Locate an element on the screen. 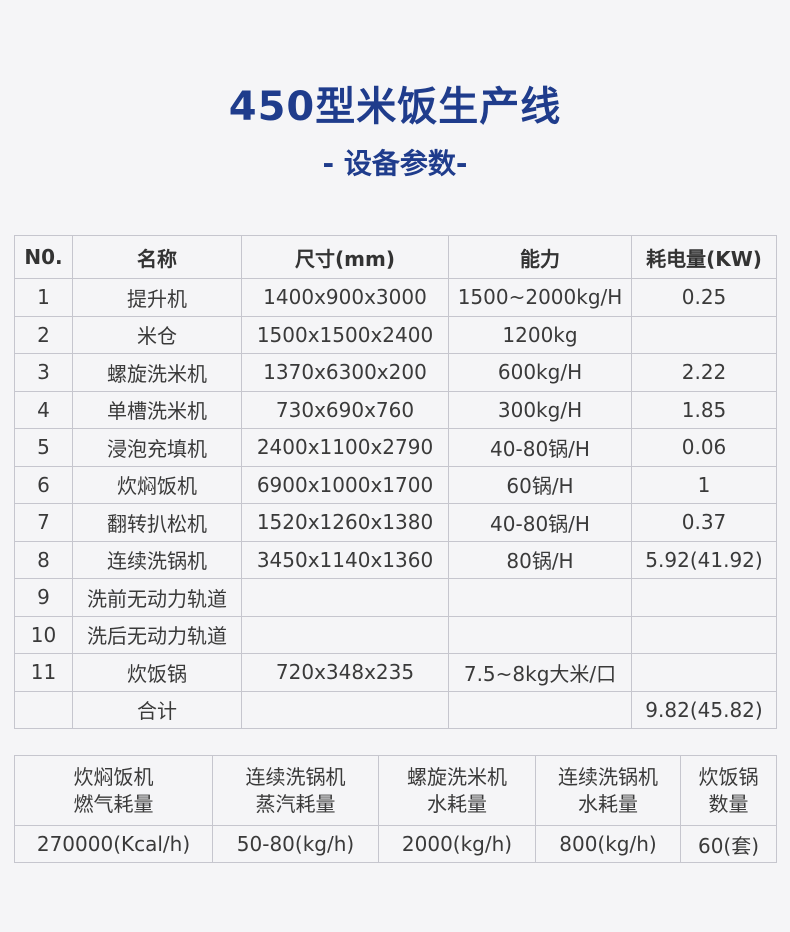  table-cell: 螺旋洗米机 is located at coordinates (157, 372).